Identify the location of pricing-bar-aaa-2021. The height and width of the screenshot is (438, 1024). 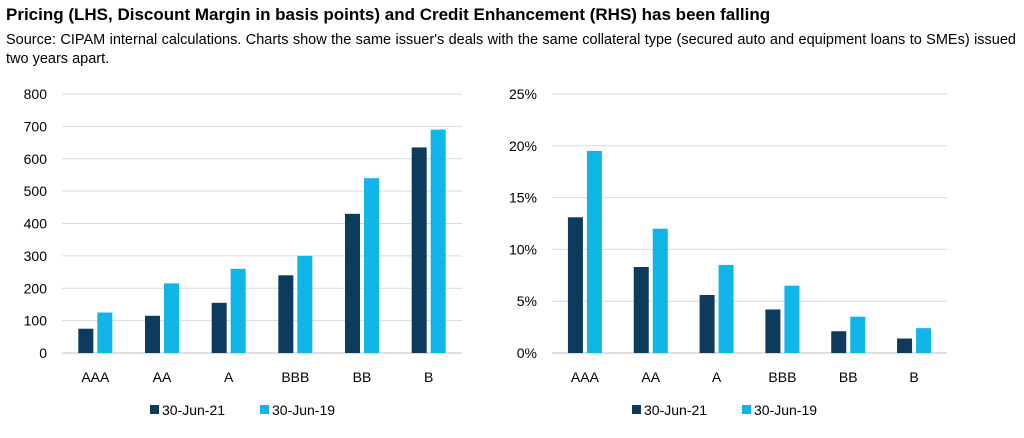
(86, 340).